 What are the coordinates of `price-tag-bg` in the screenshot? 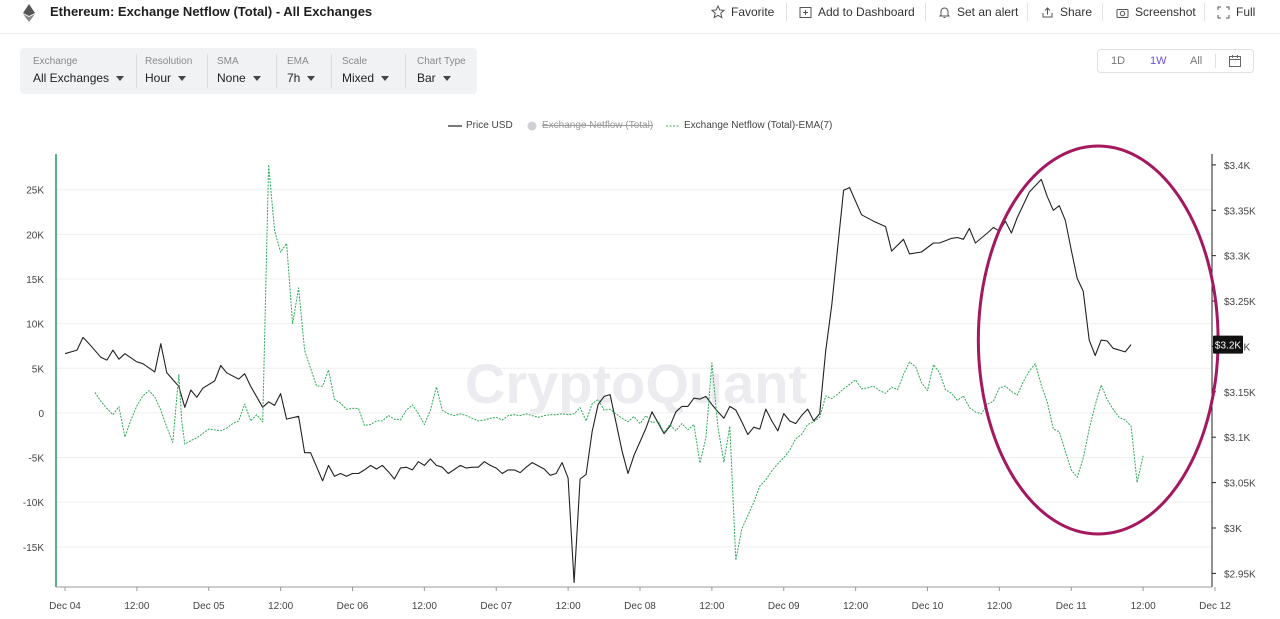 It's located at (1228, 344).